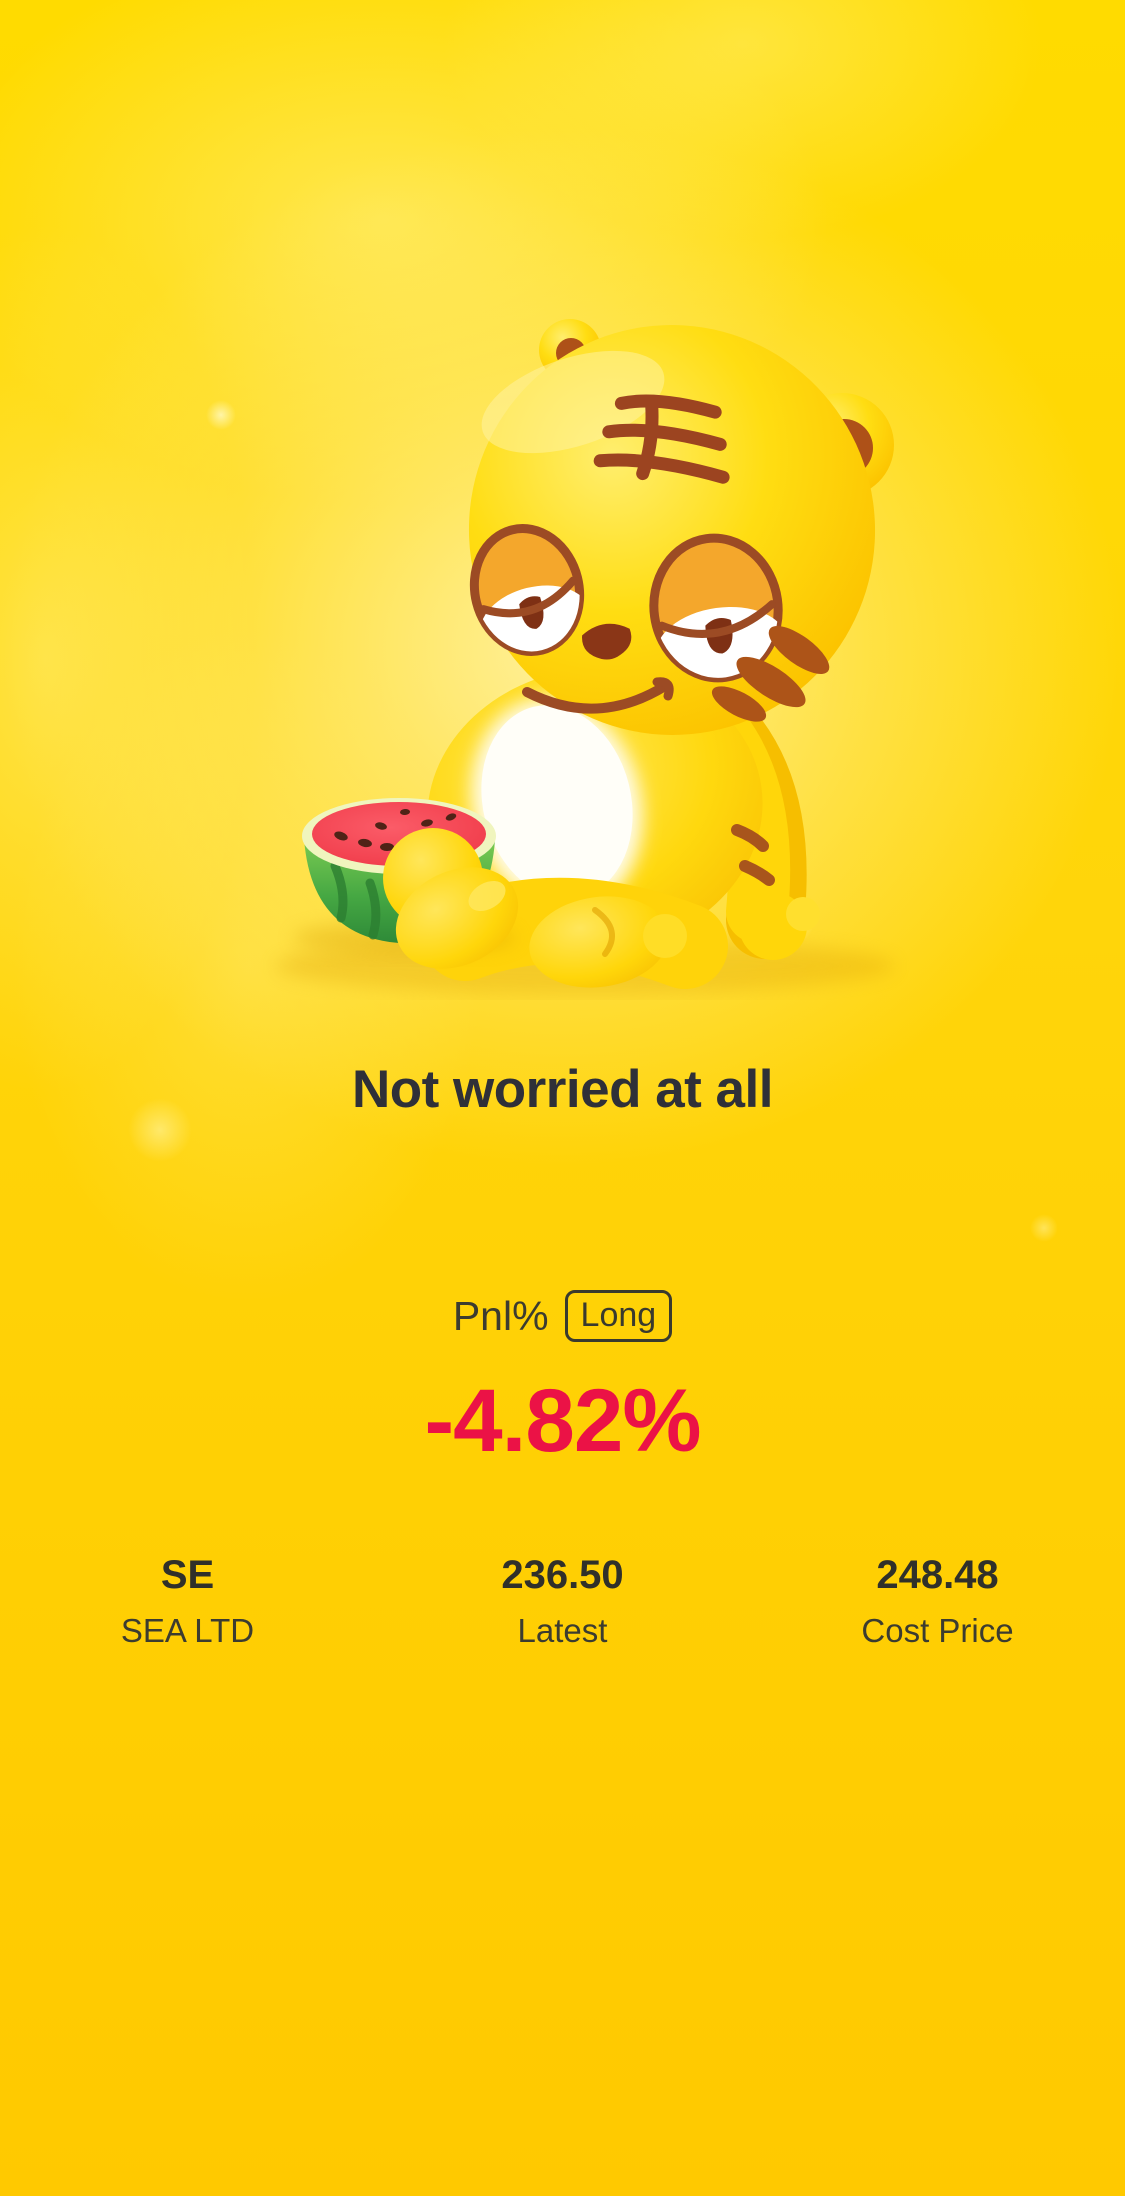  I want to click on tiger-head-stripes, so click(770, 673).